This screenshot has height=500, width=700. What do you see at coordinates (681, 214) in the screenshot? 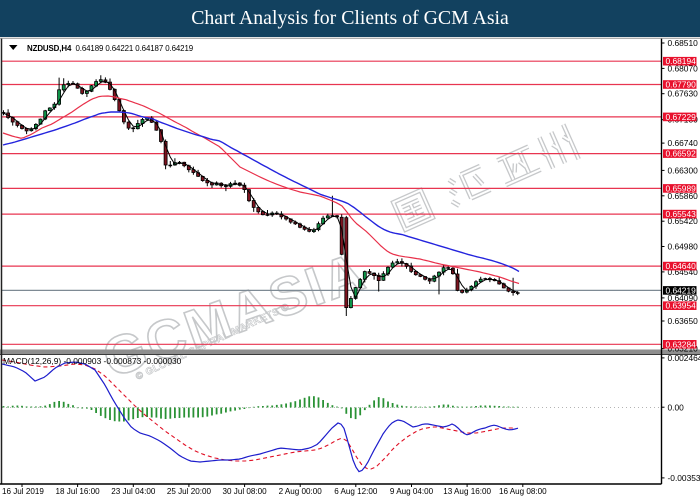
I see `svg-text: 0.65543` at bounding box center [681, 214].